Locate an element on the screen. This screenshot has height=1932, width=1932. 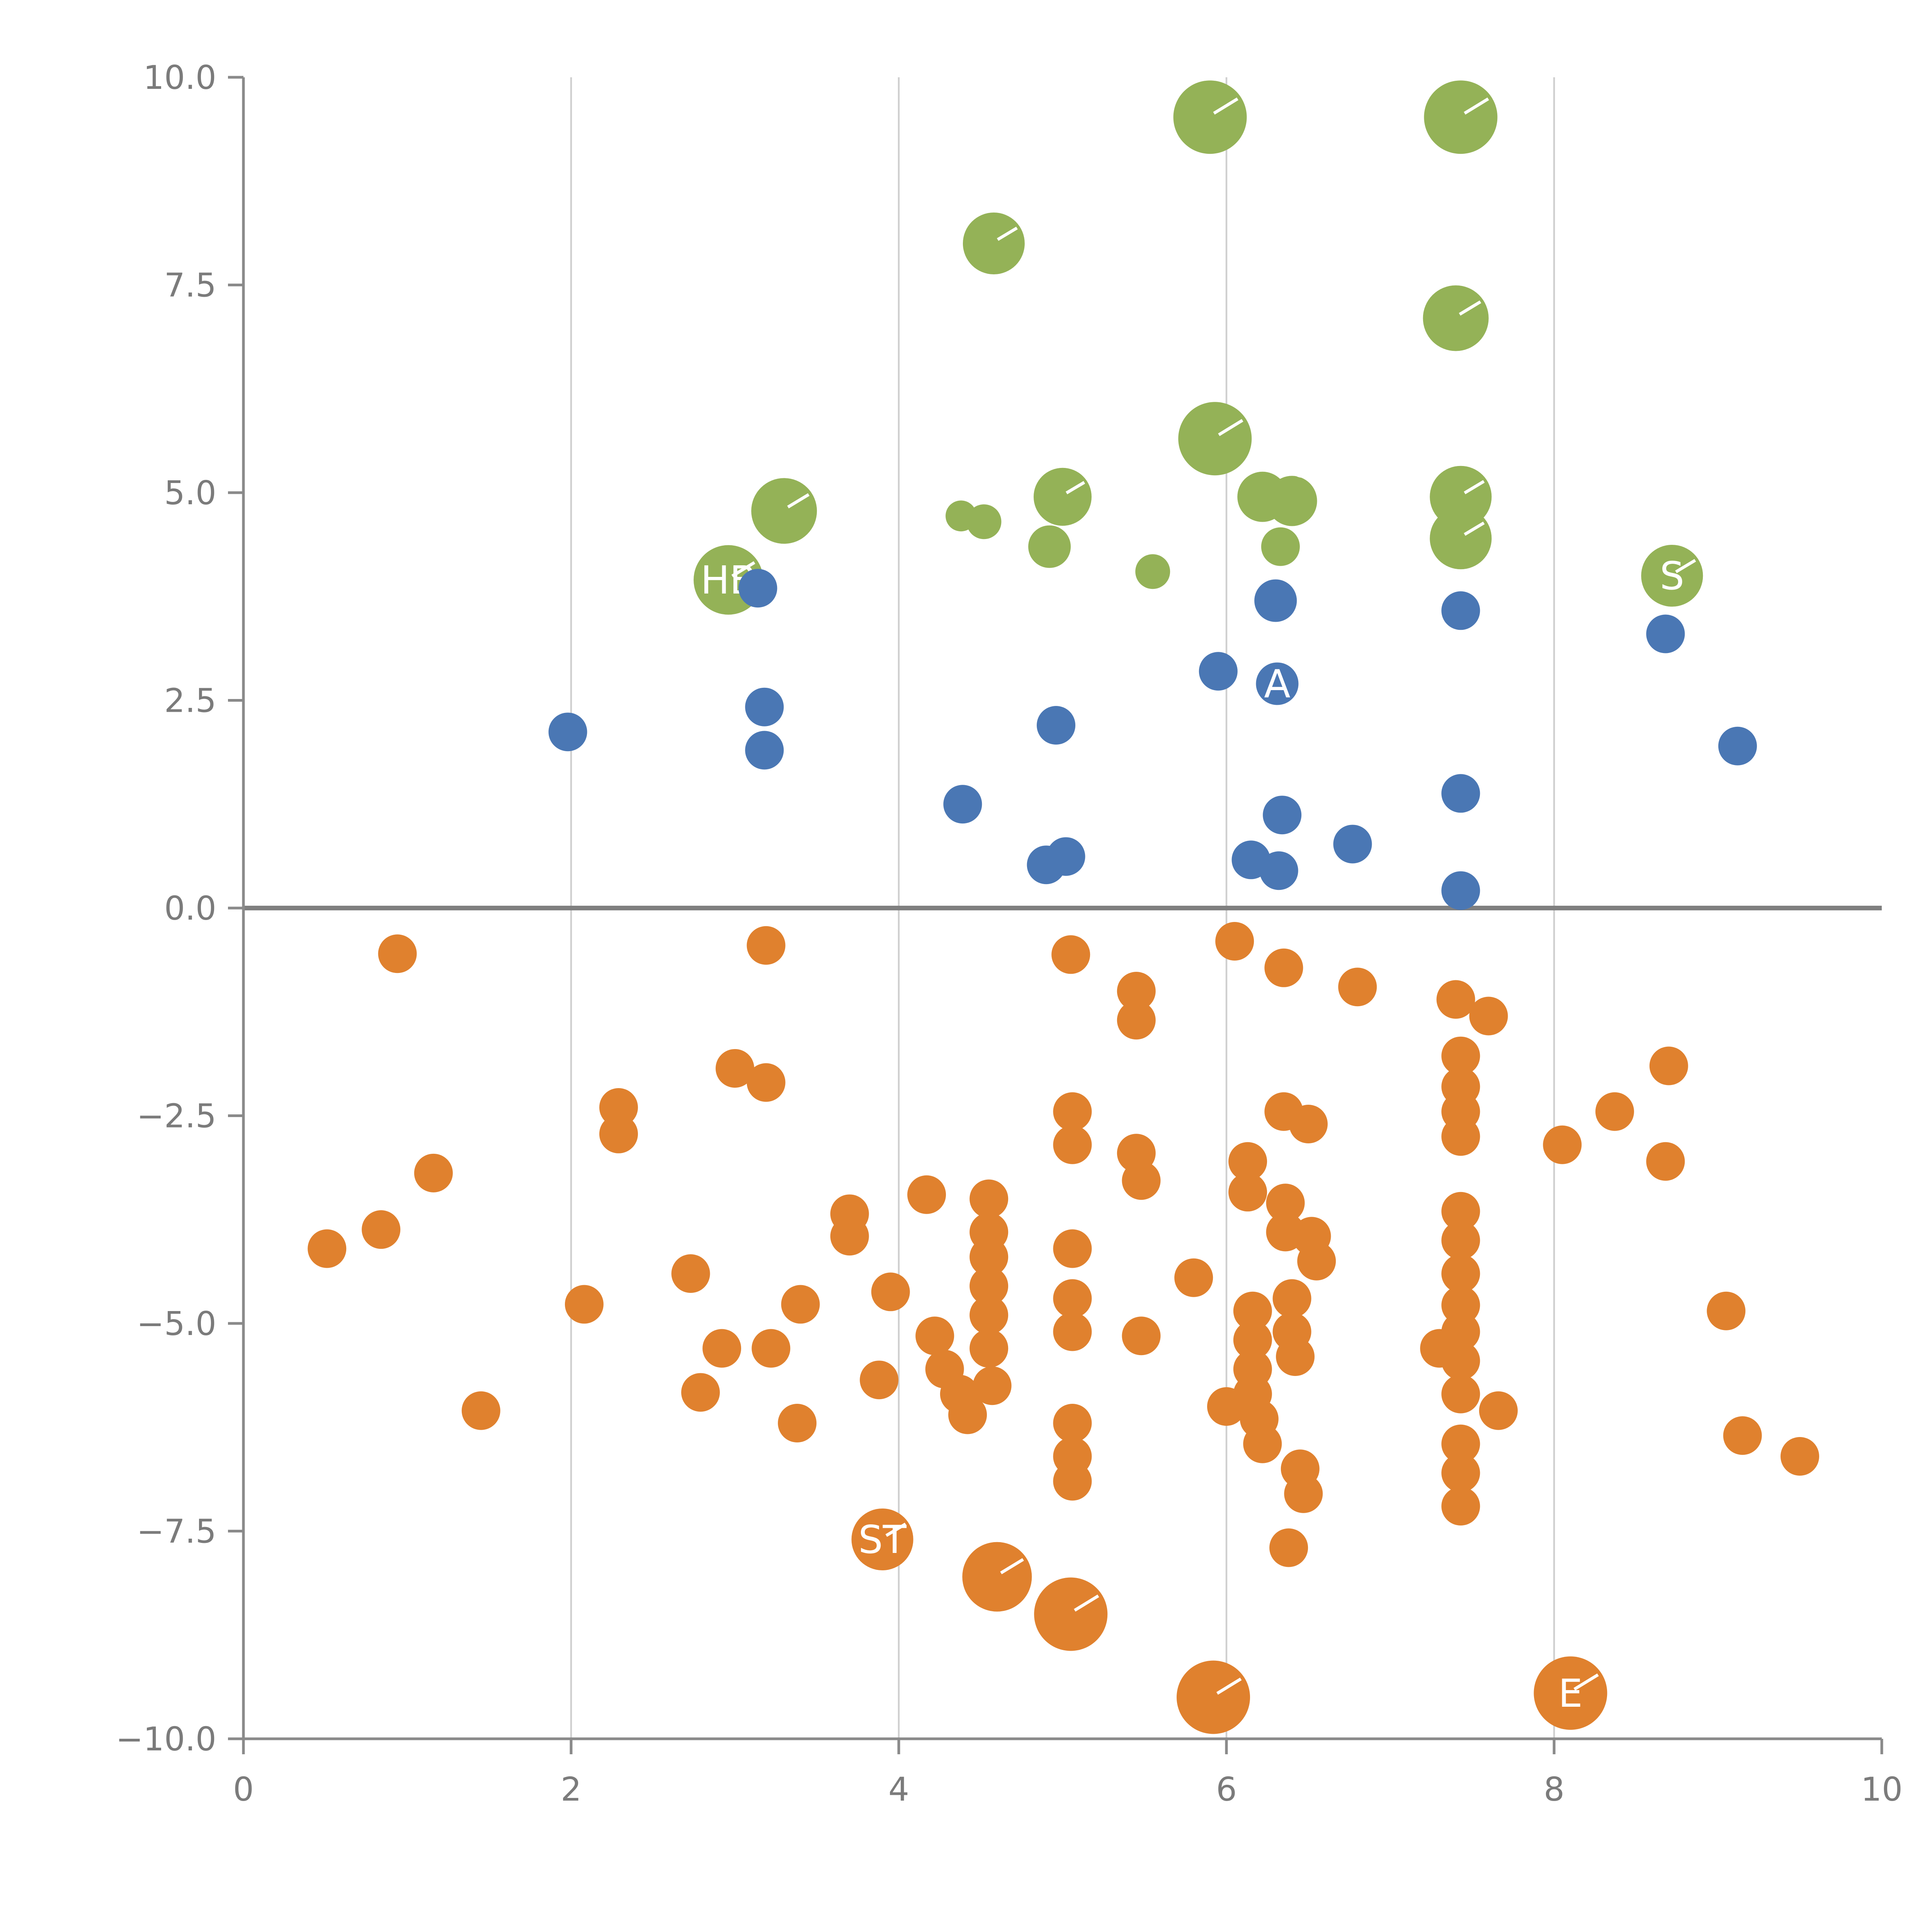
annotation-label: E is located at coordinates (1530, 120).